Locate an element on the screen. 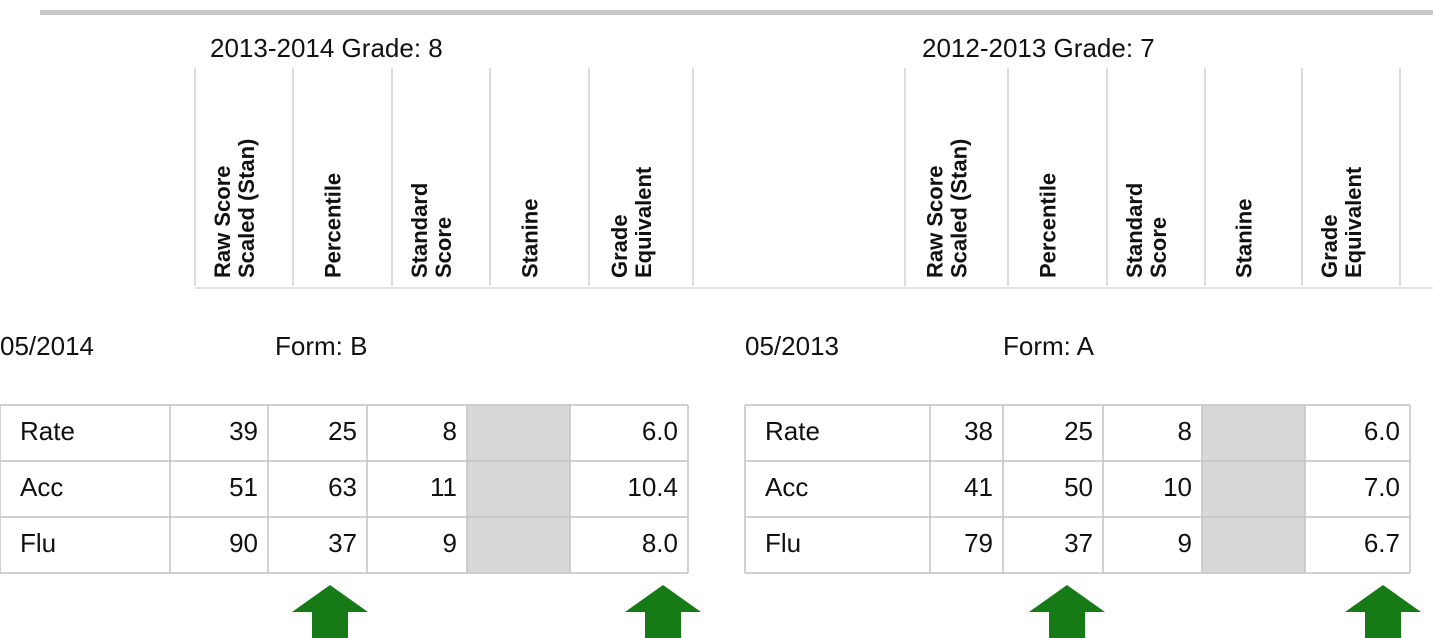  score-cell: 10 is located at coordinates (1177, 487).